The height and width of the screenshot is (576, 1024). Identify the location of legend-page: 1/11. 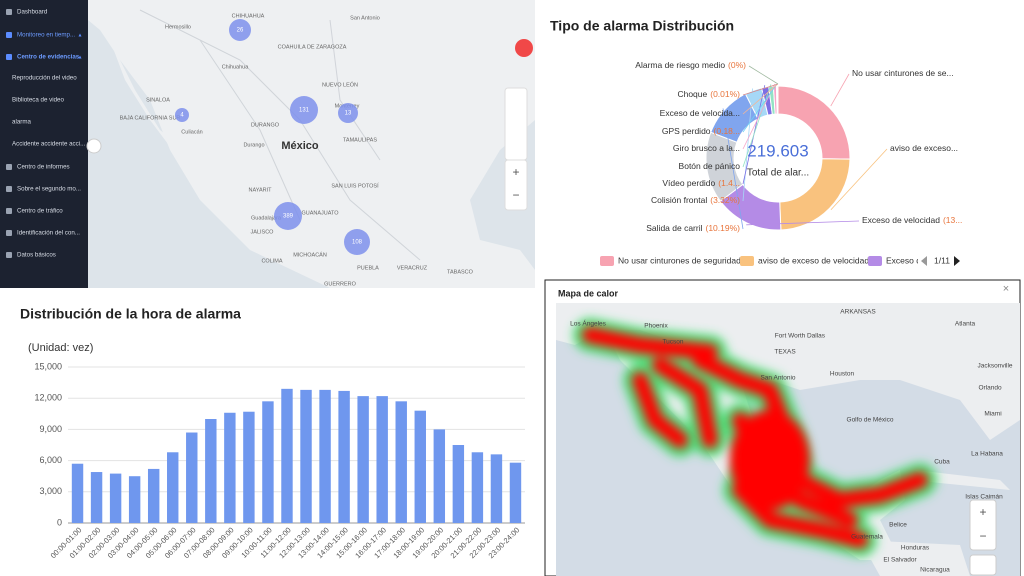
(942, 260).